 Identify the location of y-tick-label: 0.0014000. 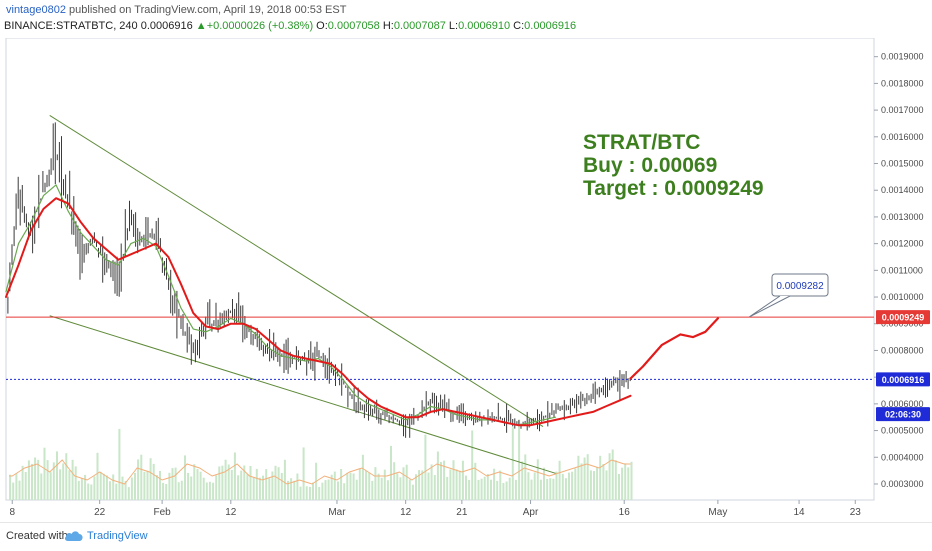
(902, 190).